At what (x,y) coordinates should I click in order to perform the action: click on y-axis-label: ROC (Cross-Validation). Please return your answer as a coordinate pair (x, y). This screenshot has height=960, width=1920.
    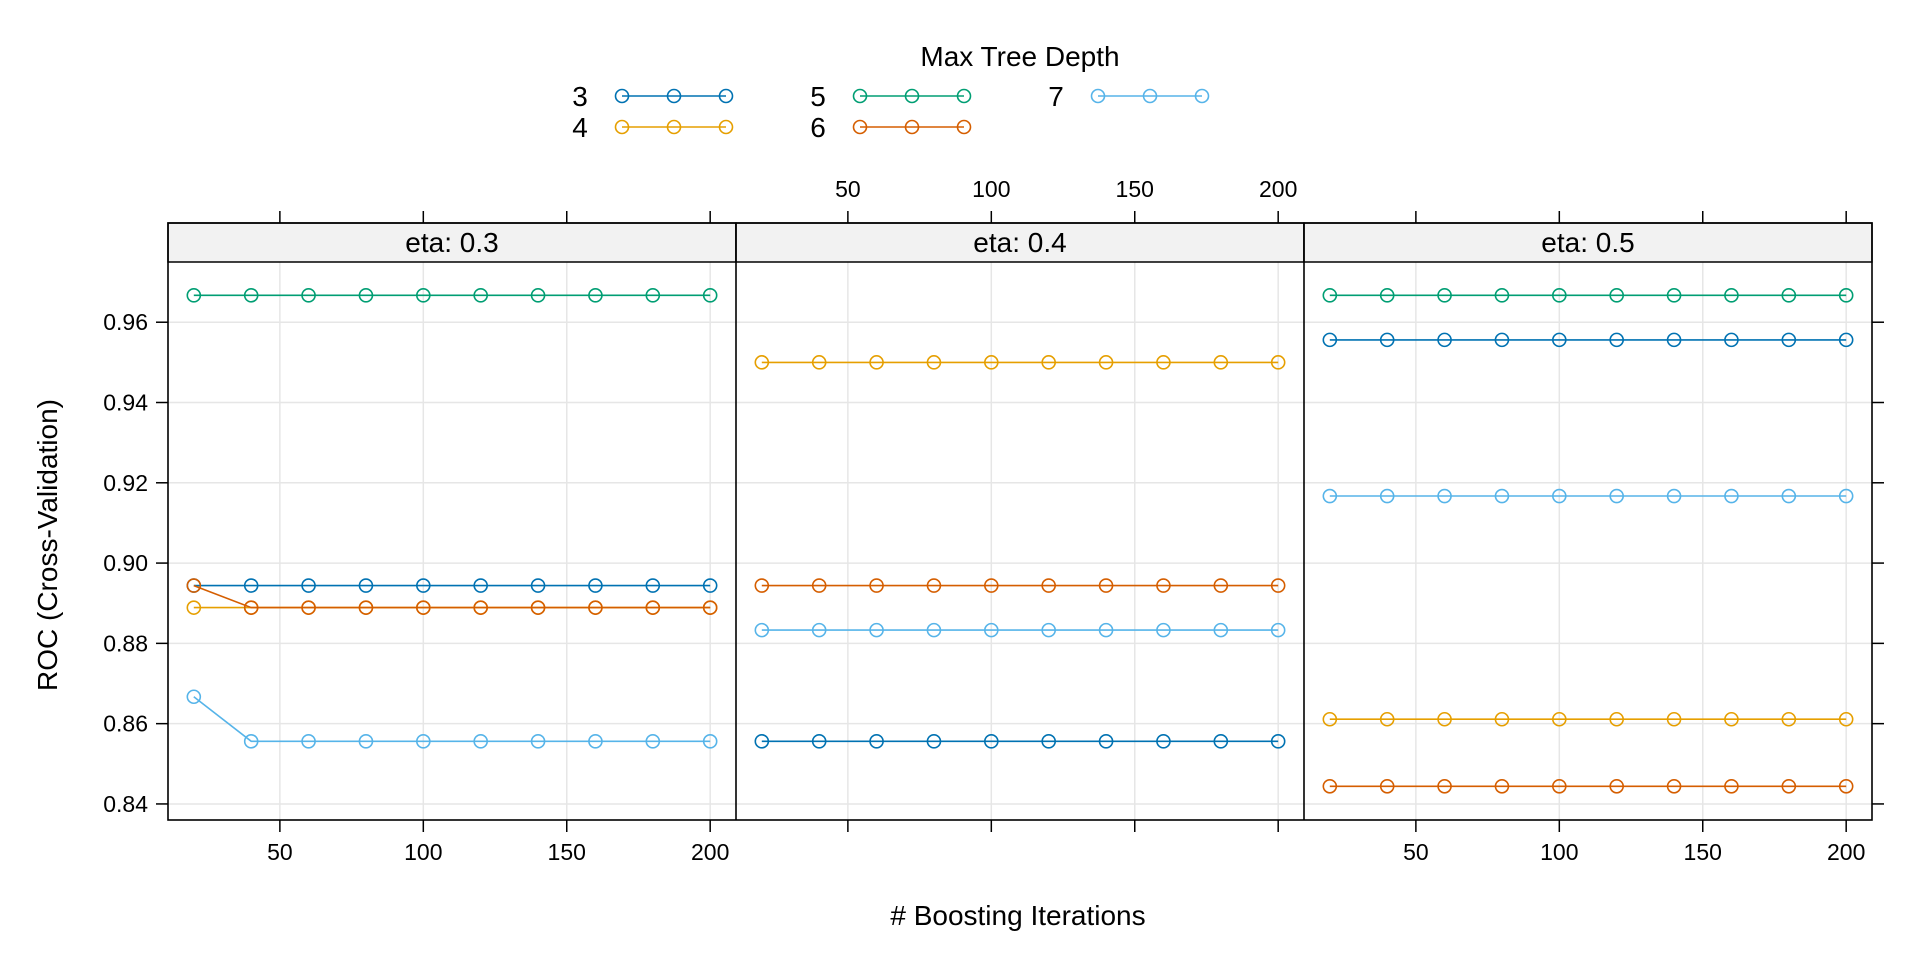
    Looking at the image, I should click on (47, 545).